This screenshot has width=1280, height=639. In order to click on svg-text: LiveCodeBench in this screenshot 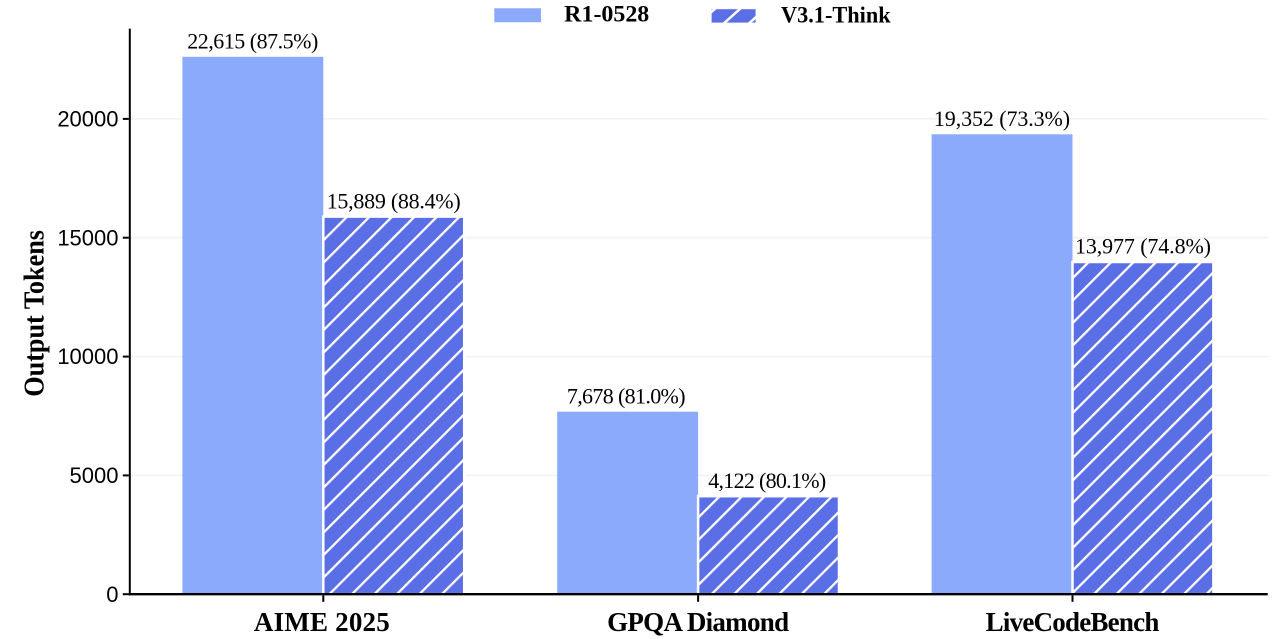, I will do `click(1073, 622)`.